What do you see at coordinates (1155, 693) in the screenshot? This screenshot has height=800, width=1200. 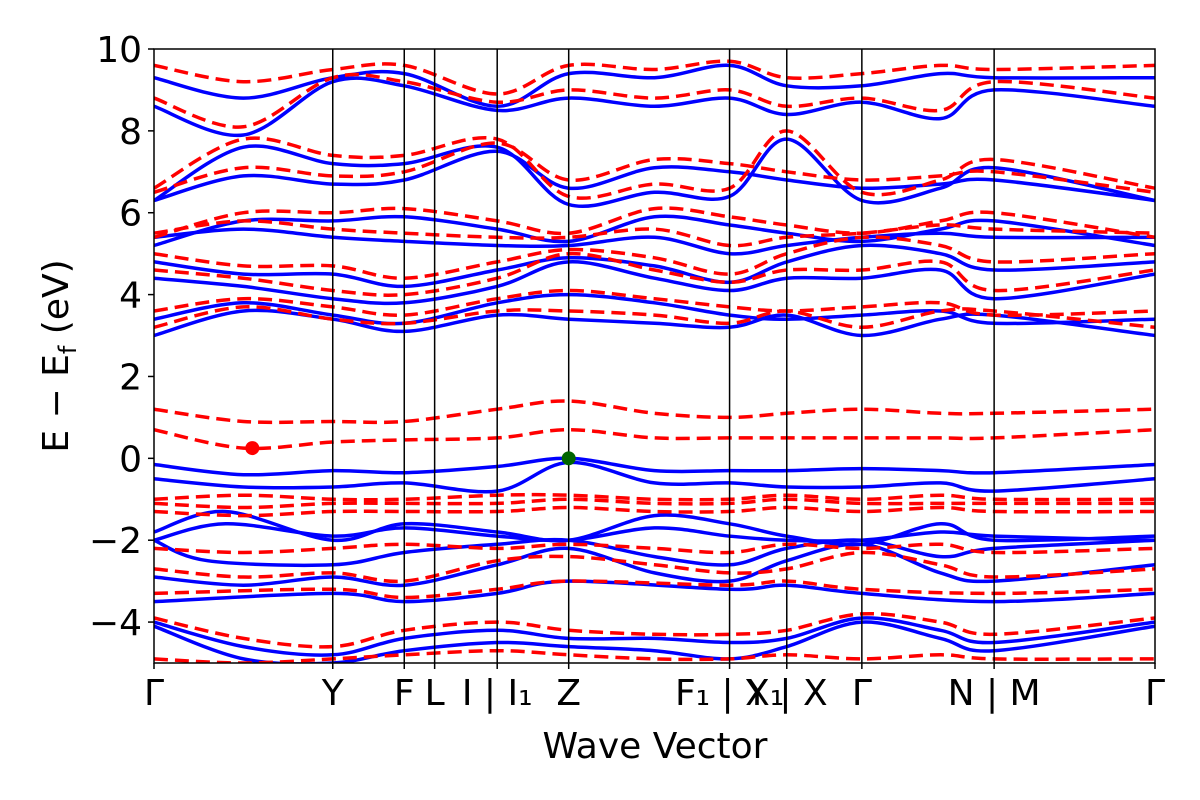 I see `x-tick-label-10: Γ` at bounding box center [1155, 693].